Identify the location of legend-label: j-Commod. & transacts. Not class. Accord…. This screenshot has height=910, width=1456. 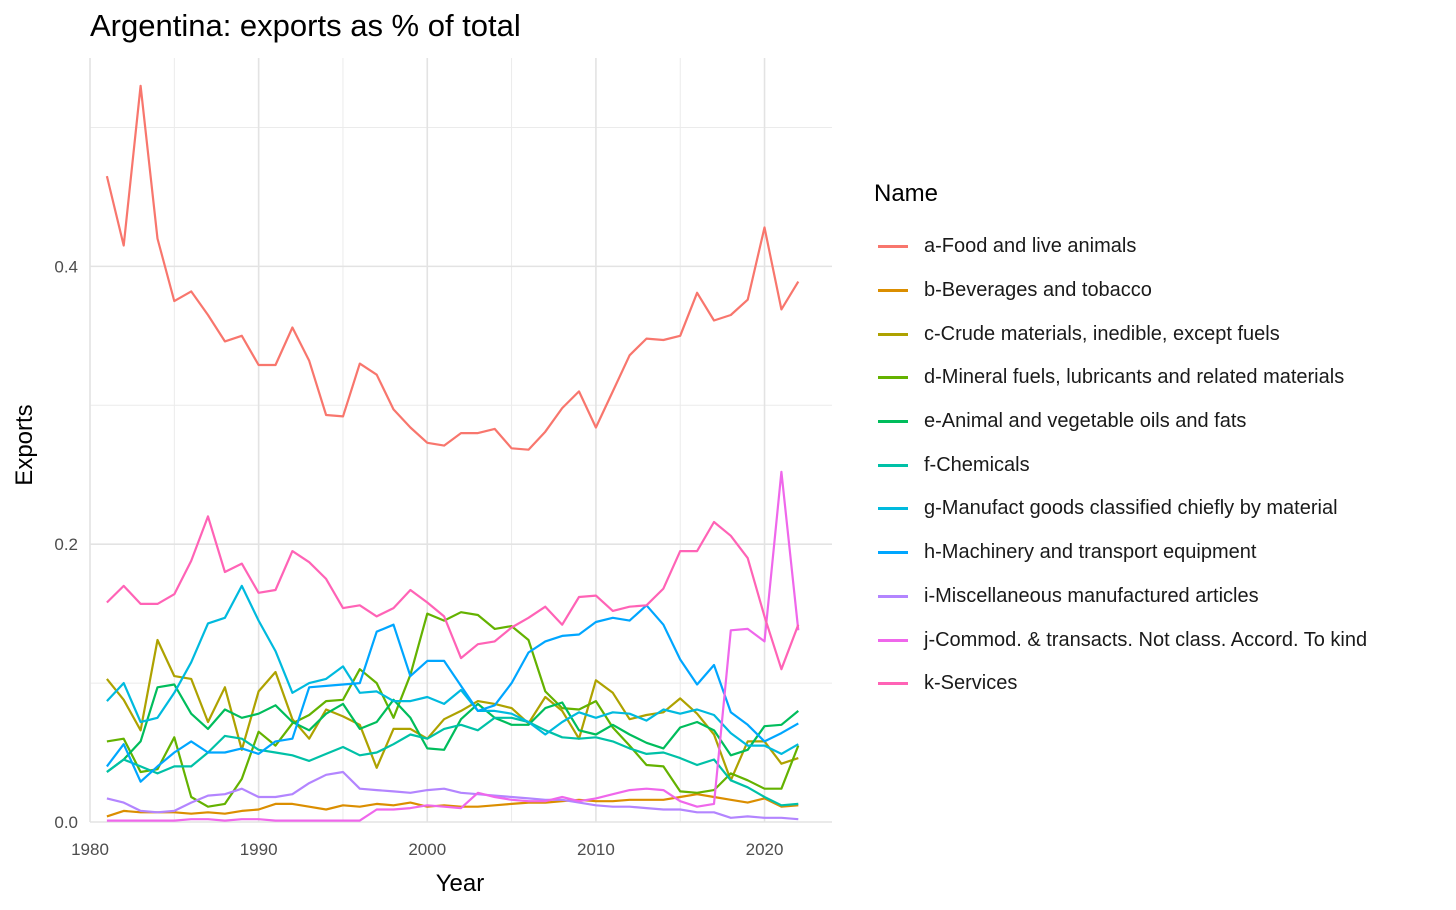
(1146, 639).